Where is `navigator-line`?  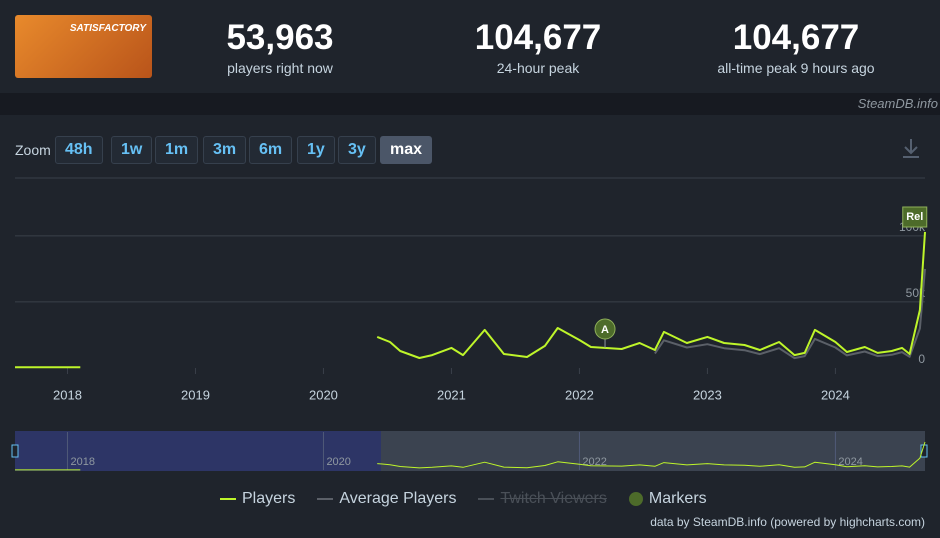
navigator-line is located at coordinates (470, 456).